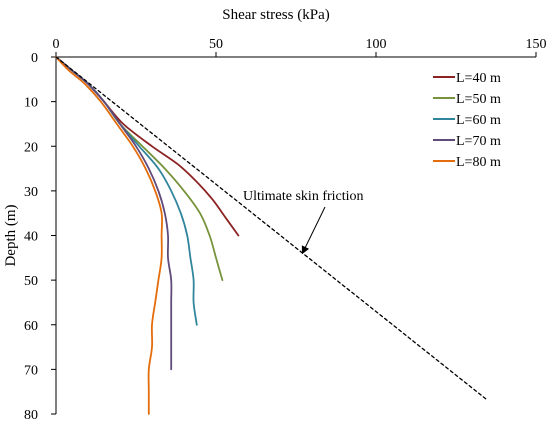 The height and width of the screenshot is (427, 550). I want to click on y-tick-label-3: 30, so click(31, 192).